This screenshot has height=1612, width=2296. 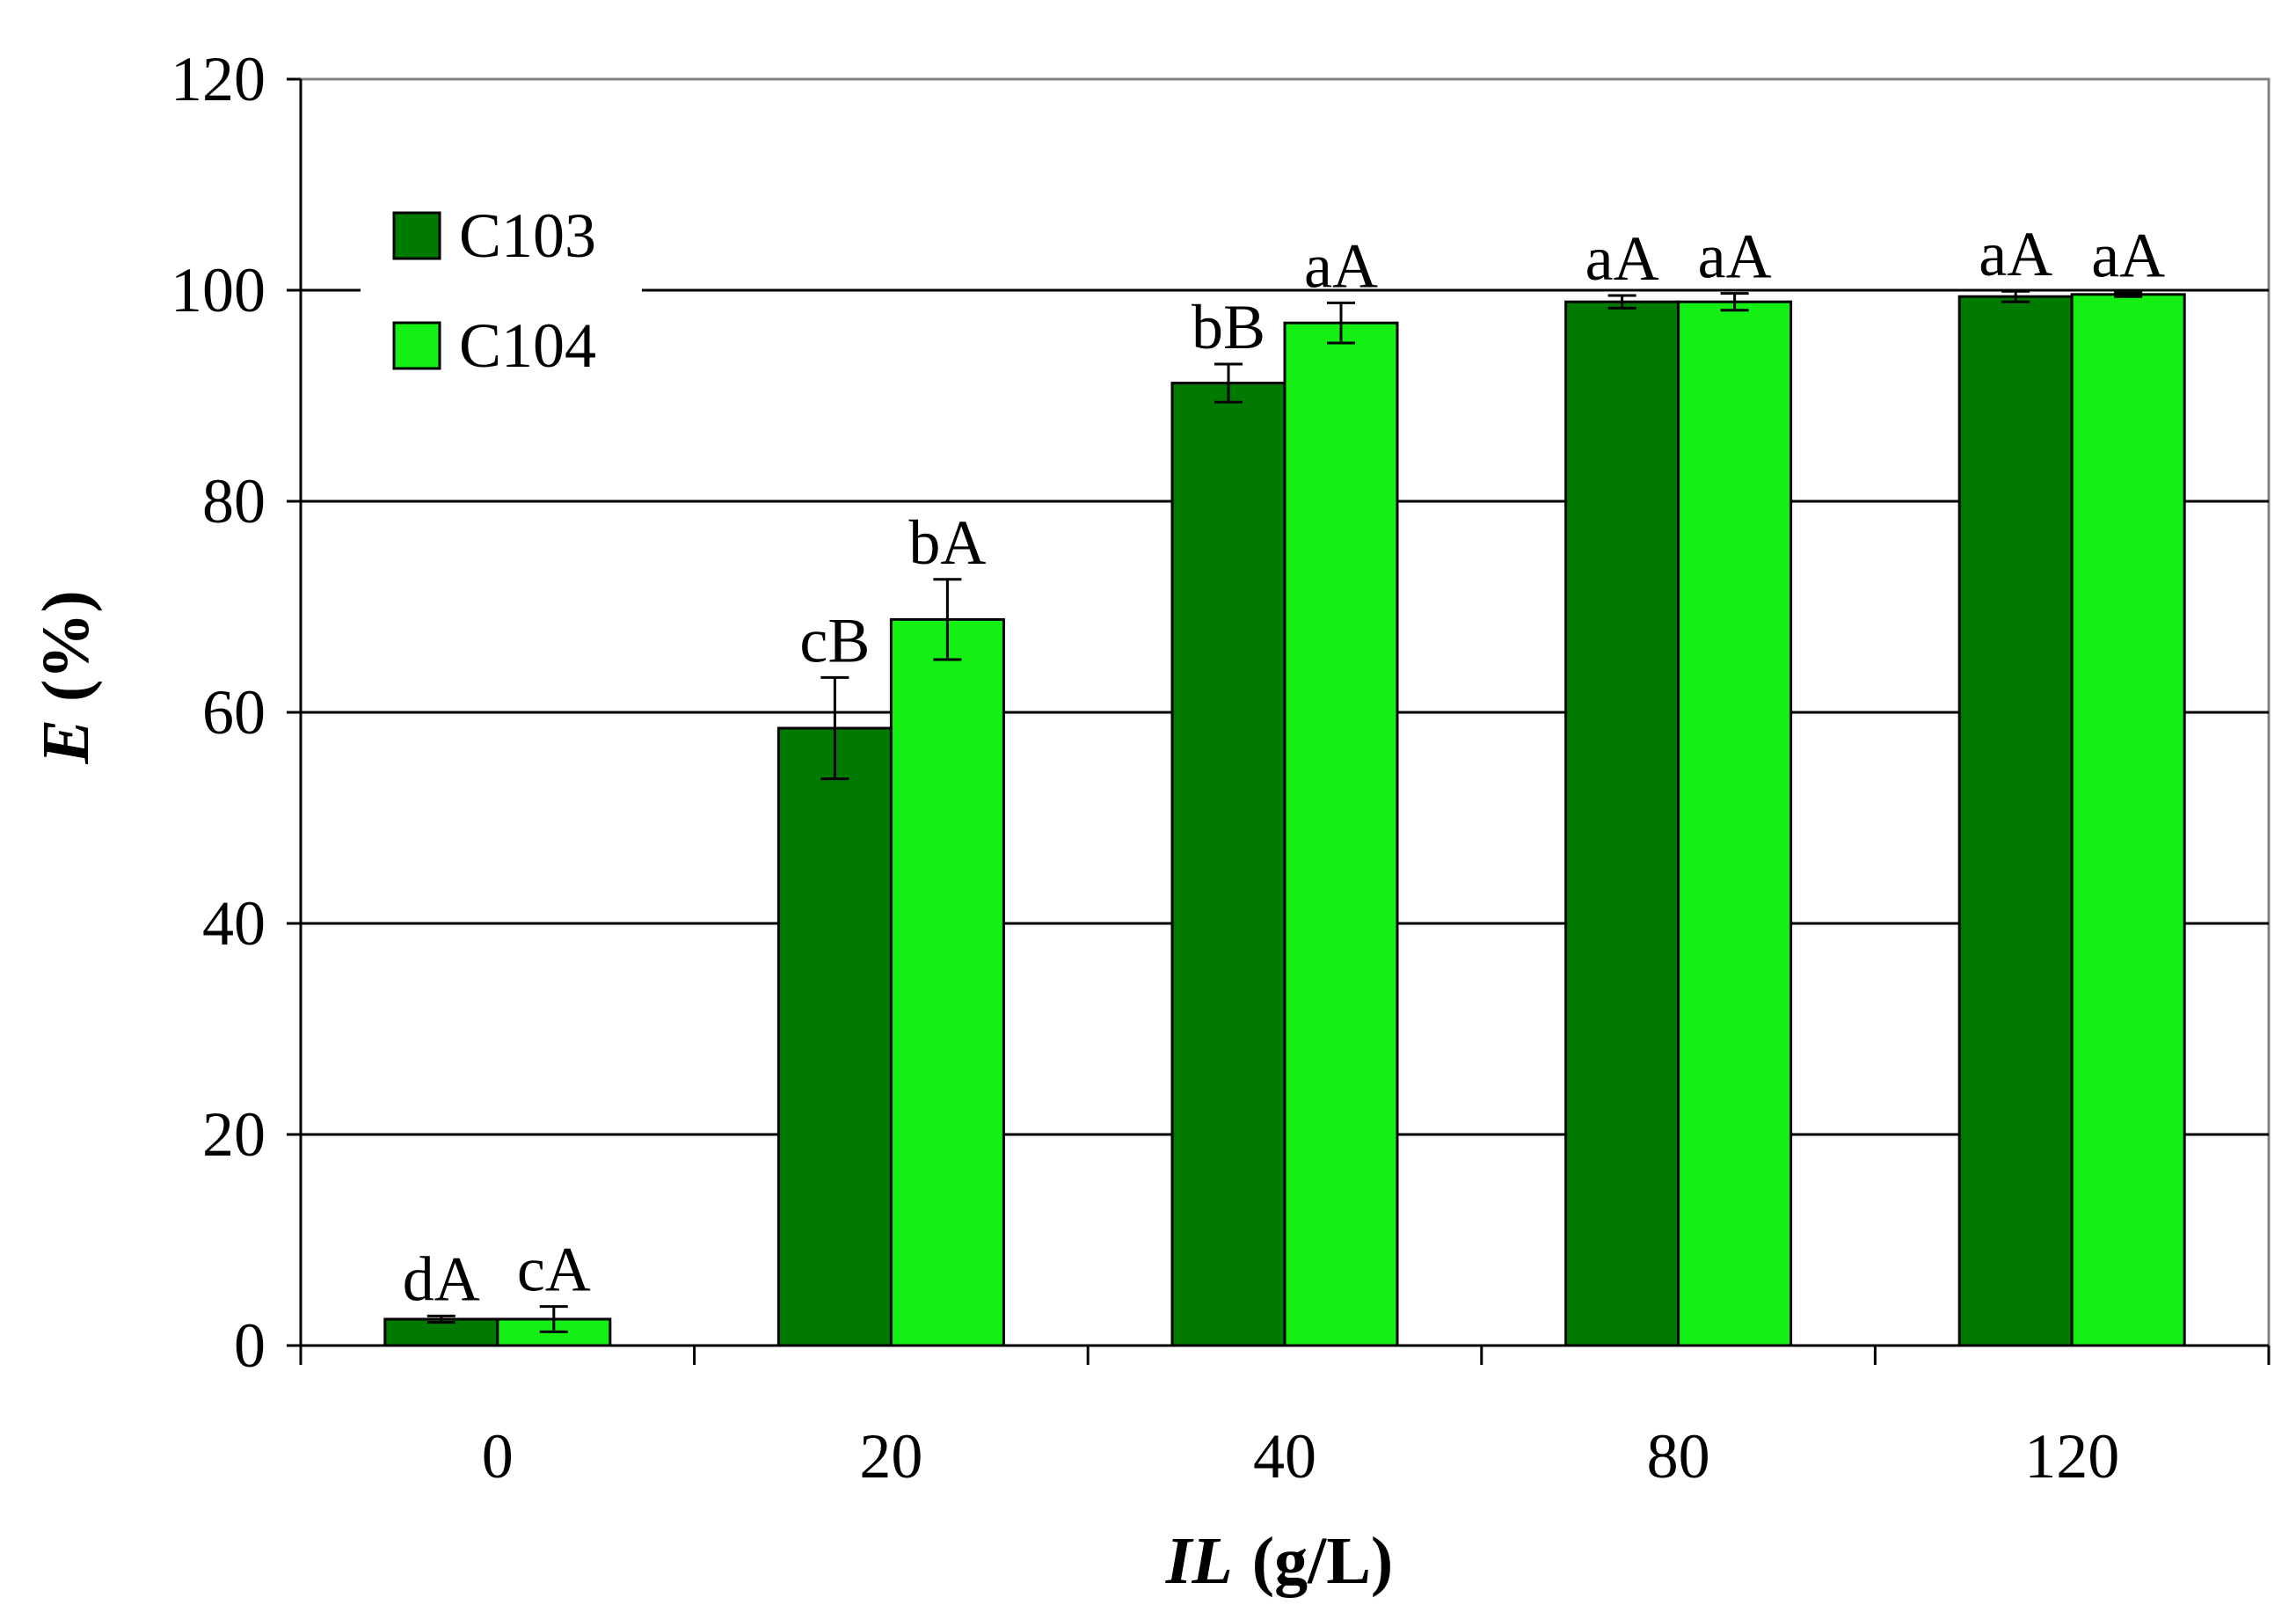 I want to click on legend-swatch-C103, so click(x=416, y=236).